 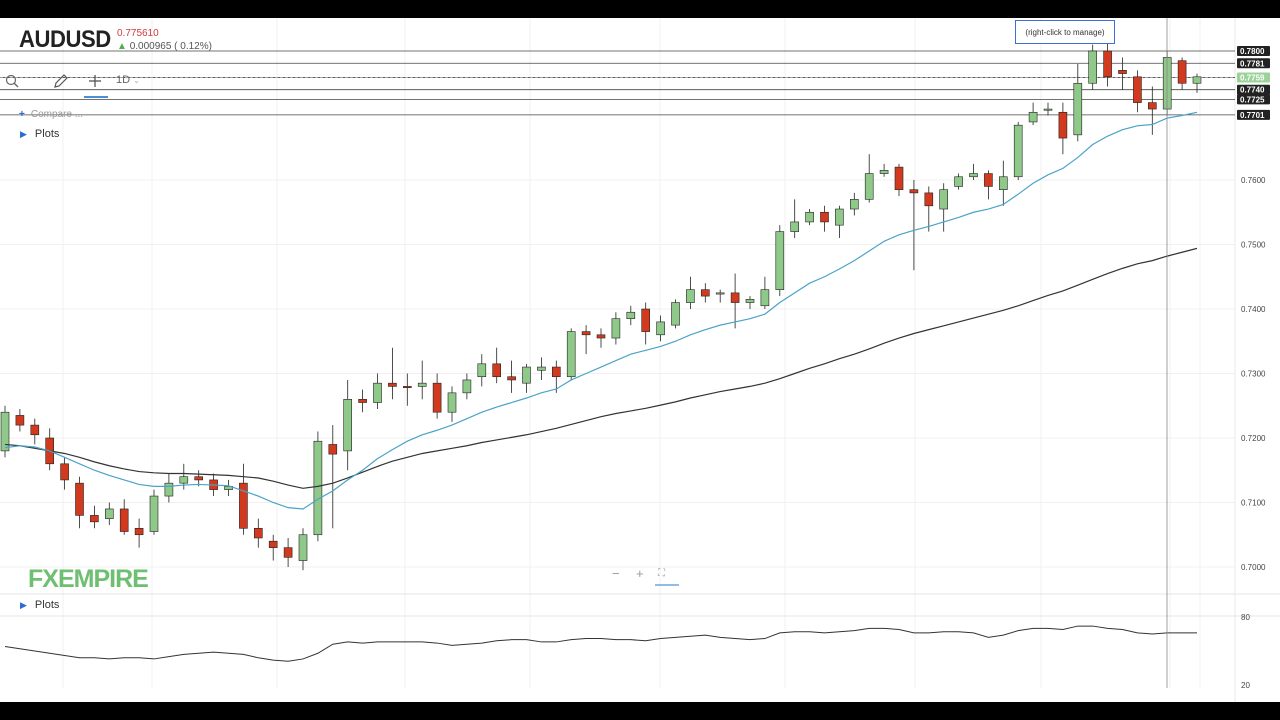 What do you see at coordinates (1252, 99) in the screenshot?
I see `level-label: 0.7725` at bounding box center [1252, 99].